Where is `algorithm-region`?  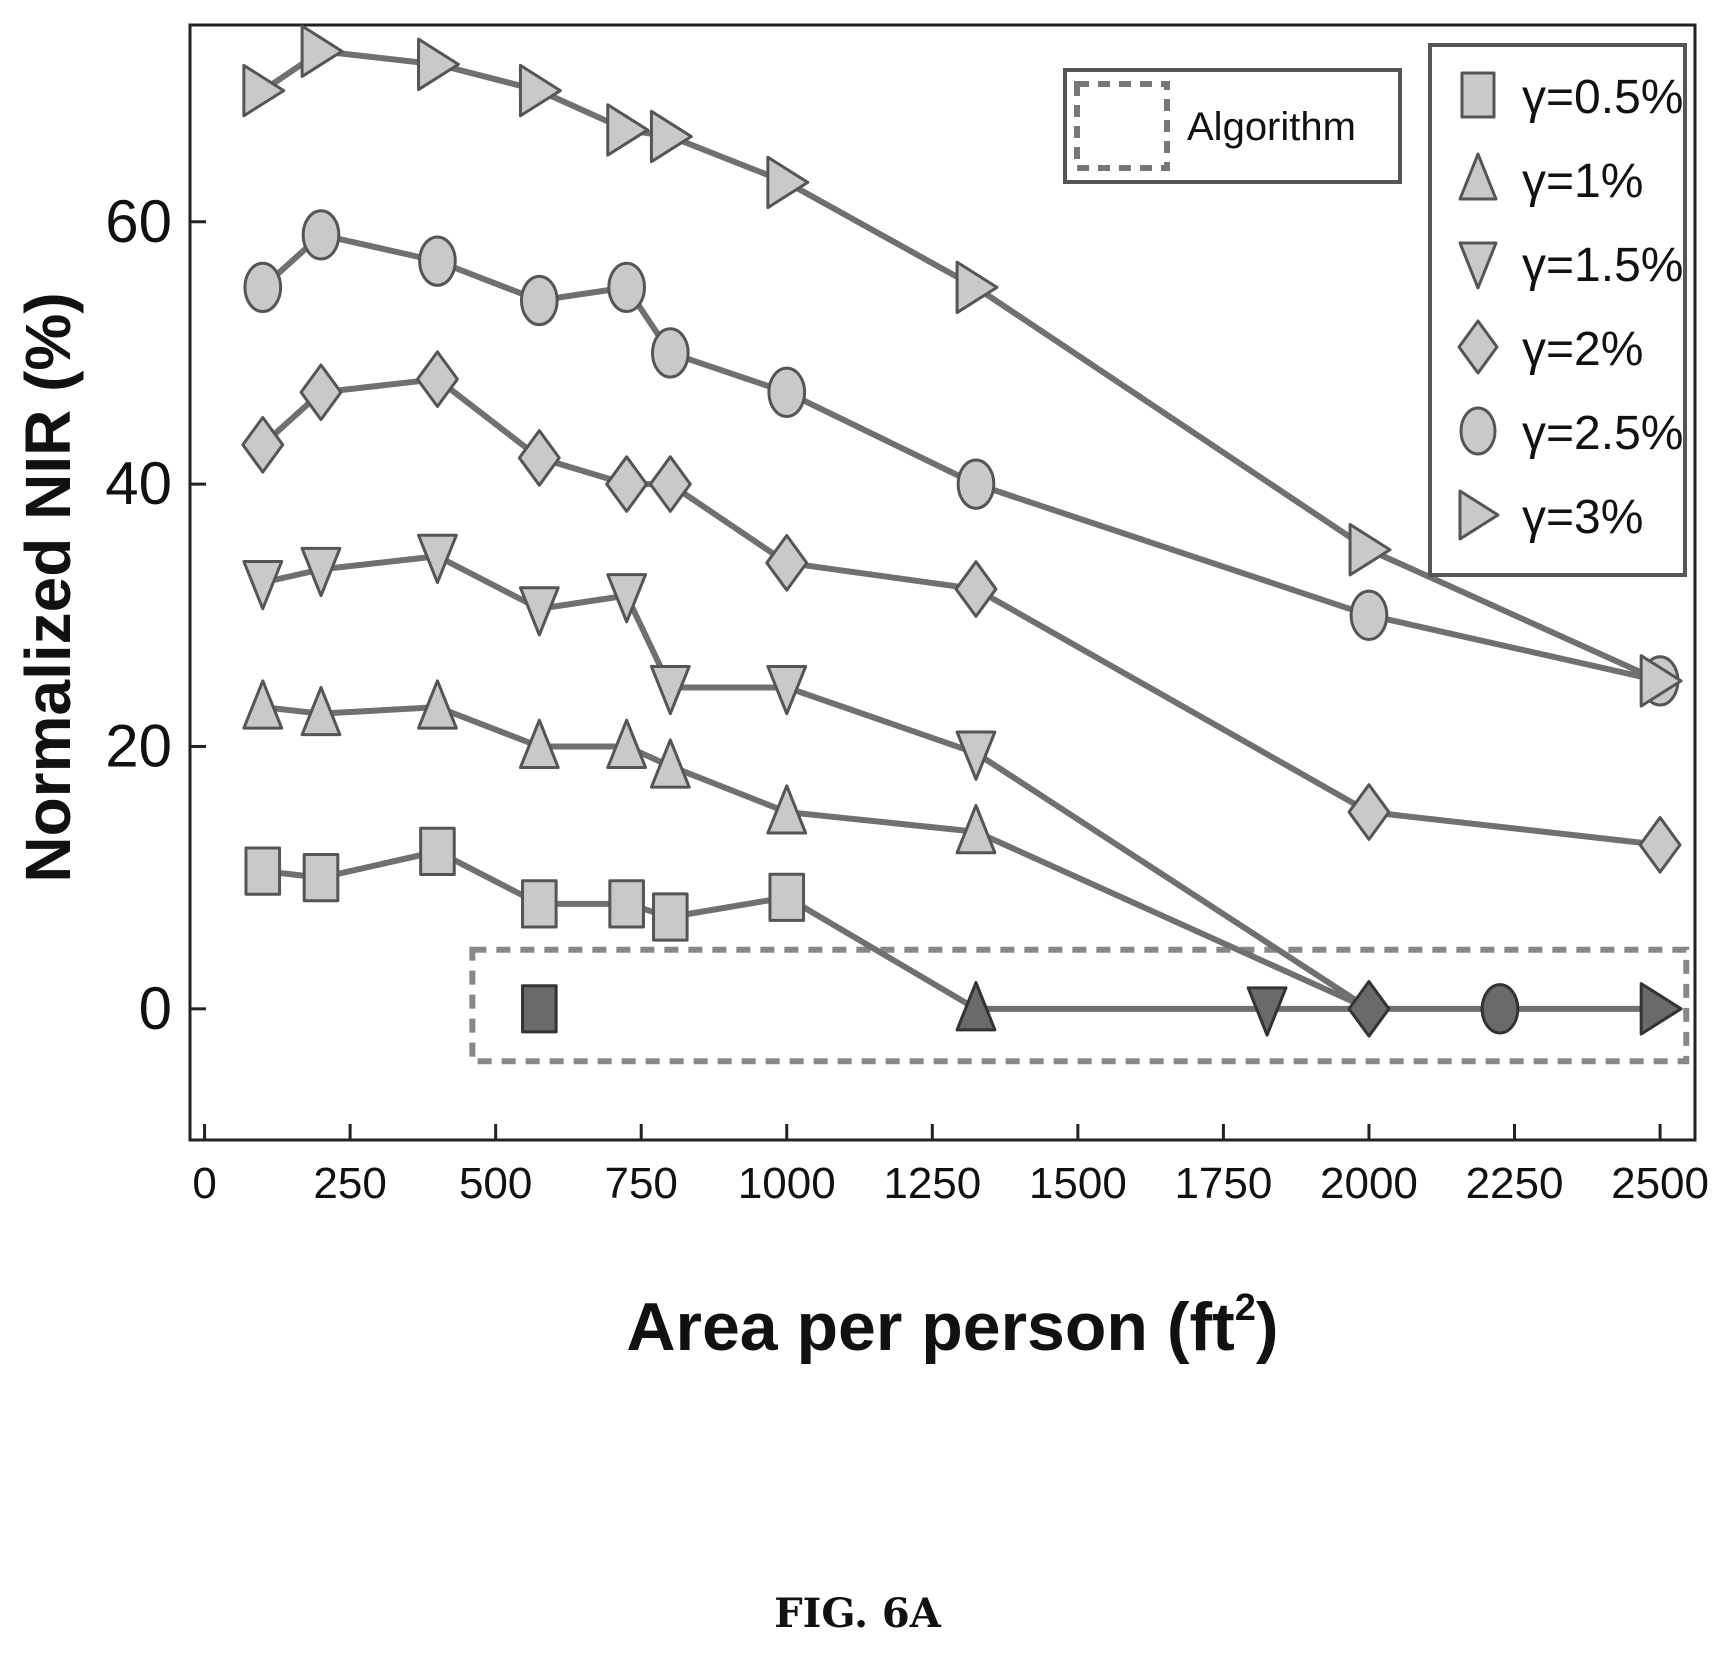
algorithm-region is located at coordinates (1079, 1005).